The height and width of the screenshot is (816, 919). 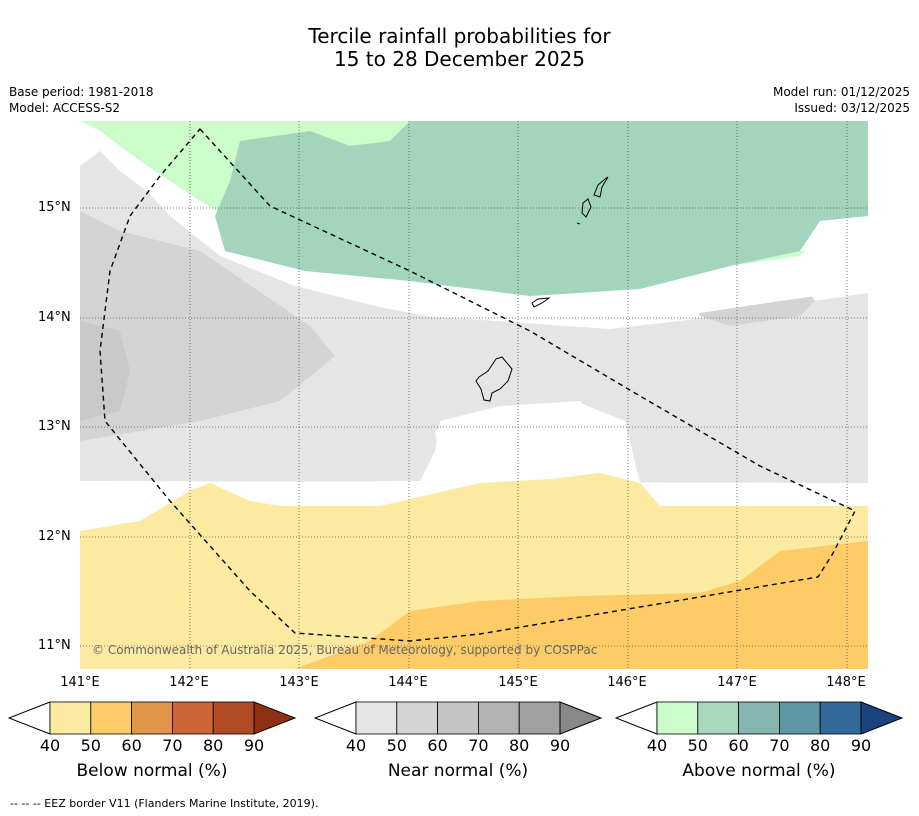 I want to click on lat-label-15n: 15°N, so click(x=54, y=207).